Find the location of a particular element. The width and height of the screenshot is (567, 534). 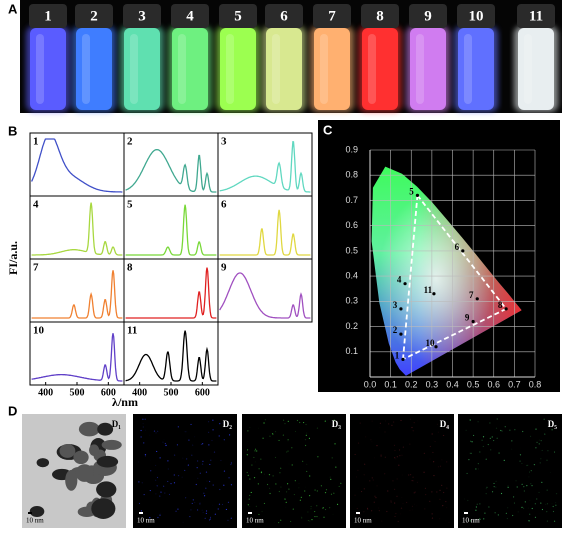

y-tick-label: 0.1 is located at coordinates (351, 351).